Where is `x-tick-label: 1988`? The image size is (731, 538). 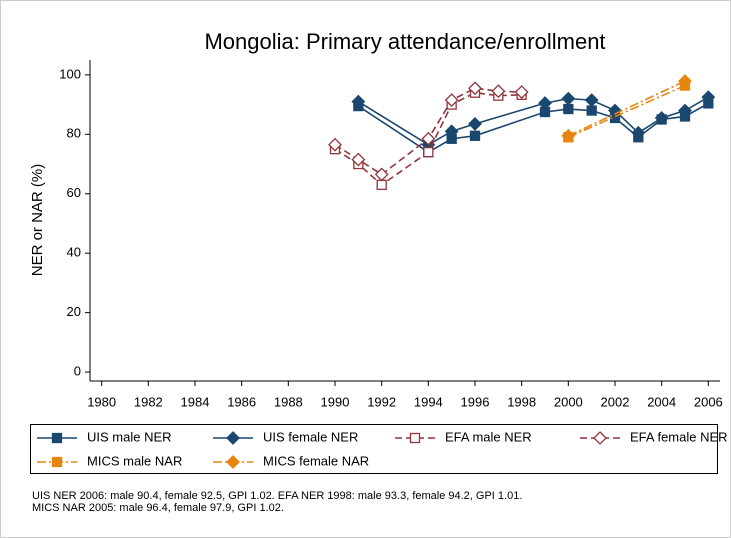
x-tick-label: 1988 is located at coordinates (288, 401).